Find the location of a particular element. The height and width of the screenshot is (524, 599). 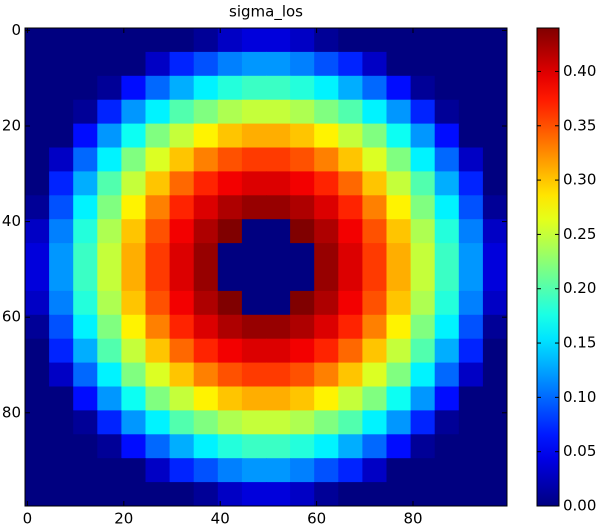

y-tick-label: 20 is located at coordinates (11, 125).